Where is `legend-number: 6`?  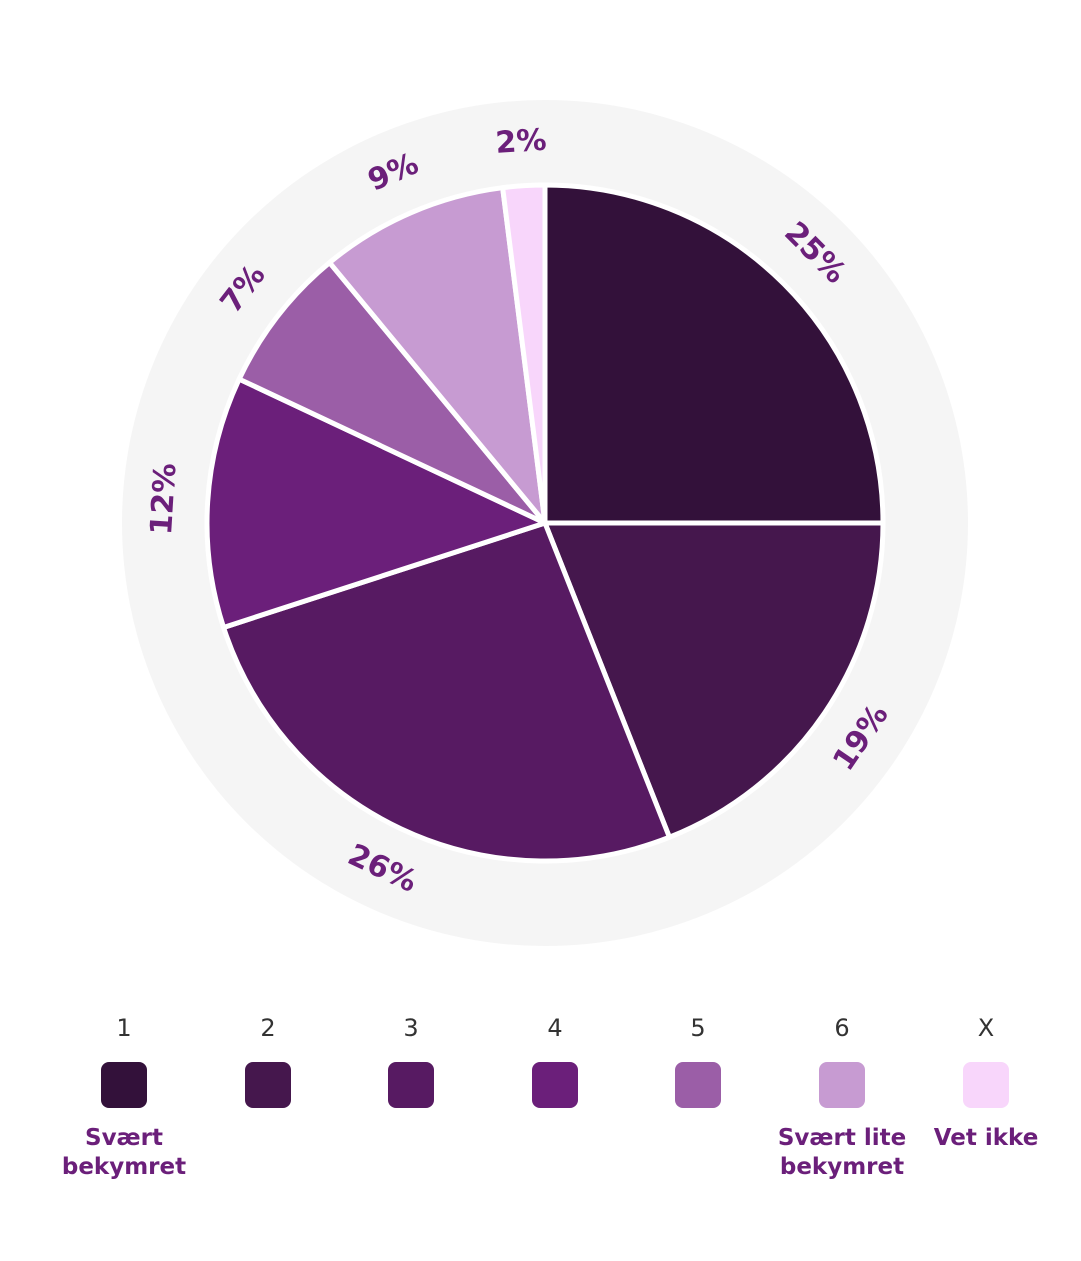
legend-number: 6 is located at coordinates (842, 1028).